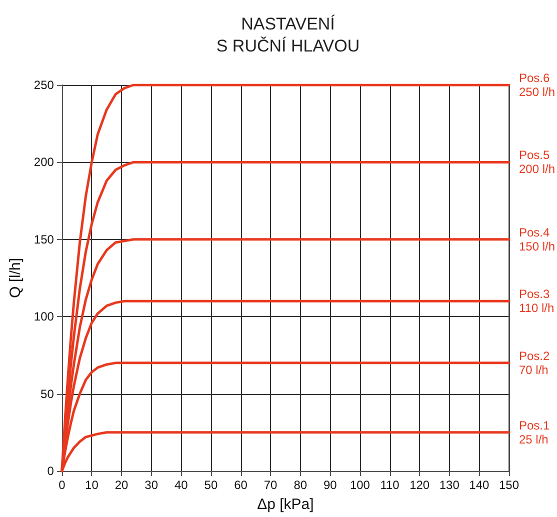 This screenshot has width=557, height=517. Describe the element at coordinates (533, 439) in the screenshot. I see `text: 25 l/h` at that location.